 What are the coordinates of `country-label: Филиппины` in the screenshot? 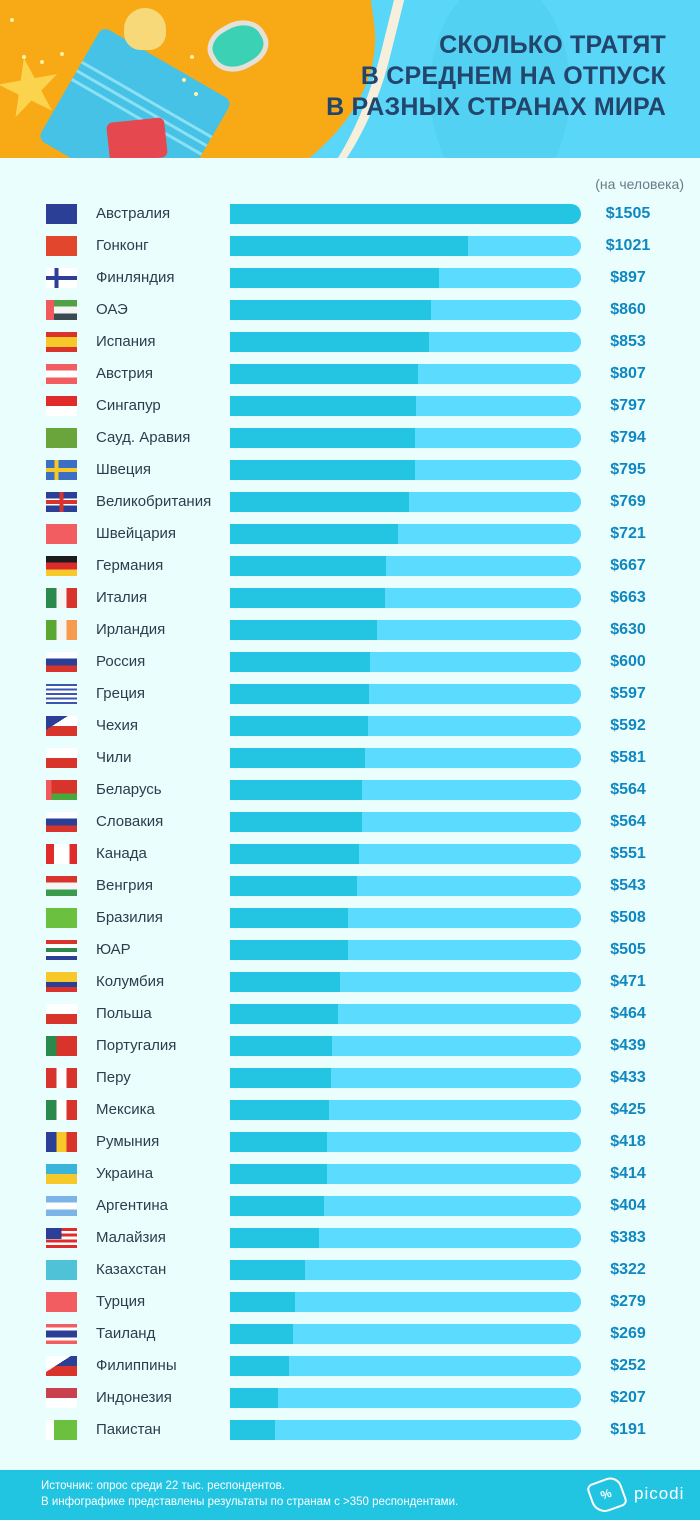 It's located at (136, 1365).